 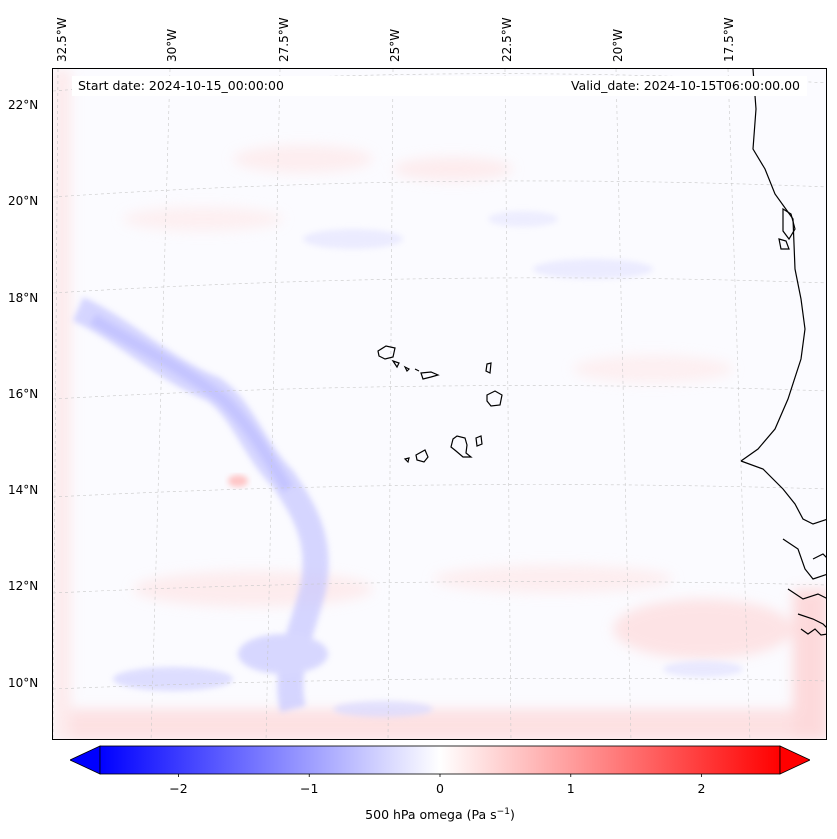 I want to click on colorbar-extend-low, so click(x=85, y=760).